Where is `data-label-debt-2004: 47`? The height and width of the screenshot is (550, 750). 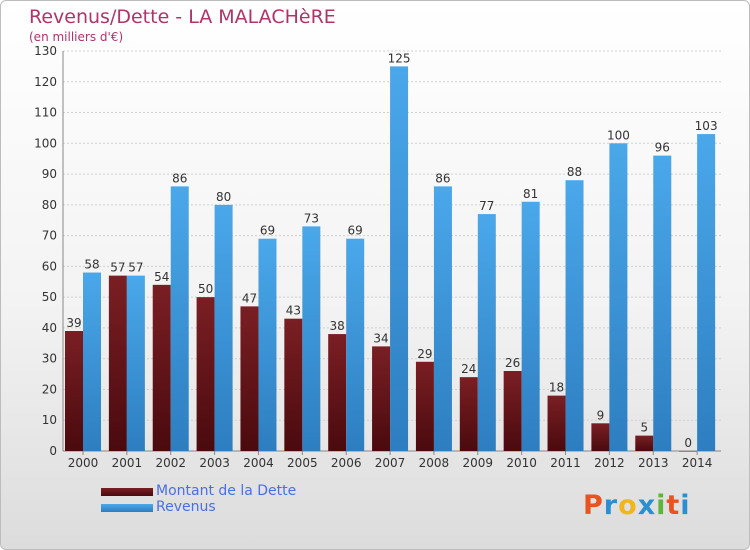 data-label-debt-2004: 47 is located at coordinates (249, 298).